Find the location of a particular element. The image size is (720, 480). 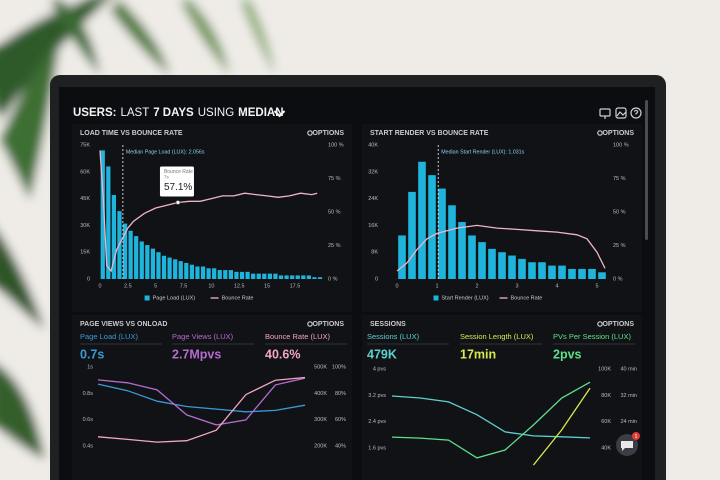

metric-value: 479K is located at coordinates (382, 354).